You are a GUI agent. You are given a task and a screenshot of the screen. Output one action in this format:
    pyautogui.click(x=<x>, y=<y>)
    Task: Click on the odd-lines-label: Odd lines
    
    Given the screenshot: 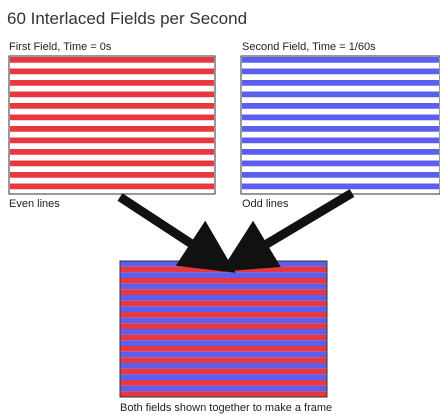 What is the action you would take?
    pyautogui.click(x=265, y=204)
    